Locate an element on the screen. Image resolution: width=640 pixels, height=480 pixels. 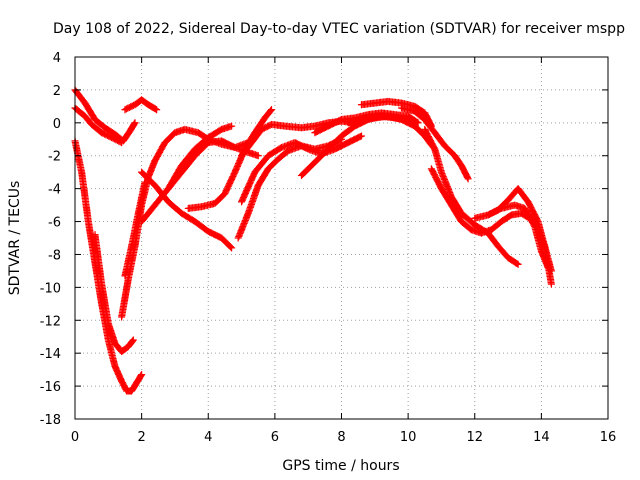
x-tick-label: 2 is located at coordinates (141, 437).